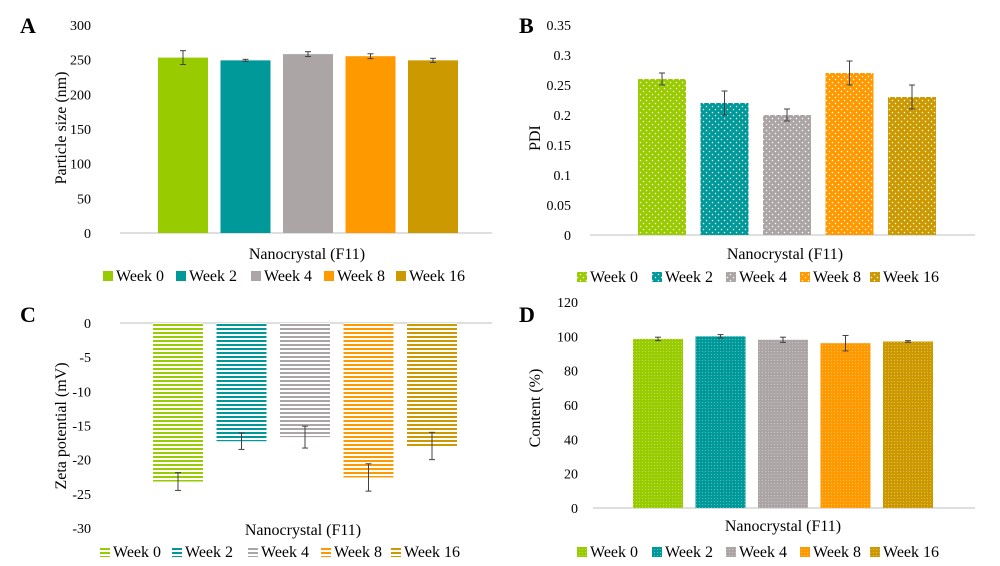 Image resolution: width=1000 pixels, height=566 pixels. Describe the element at coordinates (559, 86) in the screenshot. I see `y-tick-label: 0.25` at that location.